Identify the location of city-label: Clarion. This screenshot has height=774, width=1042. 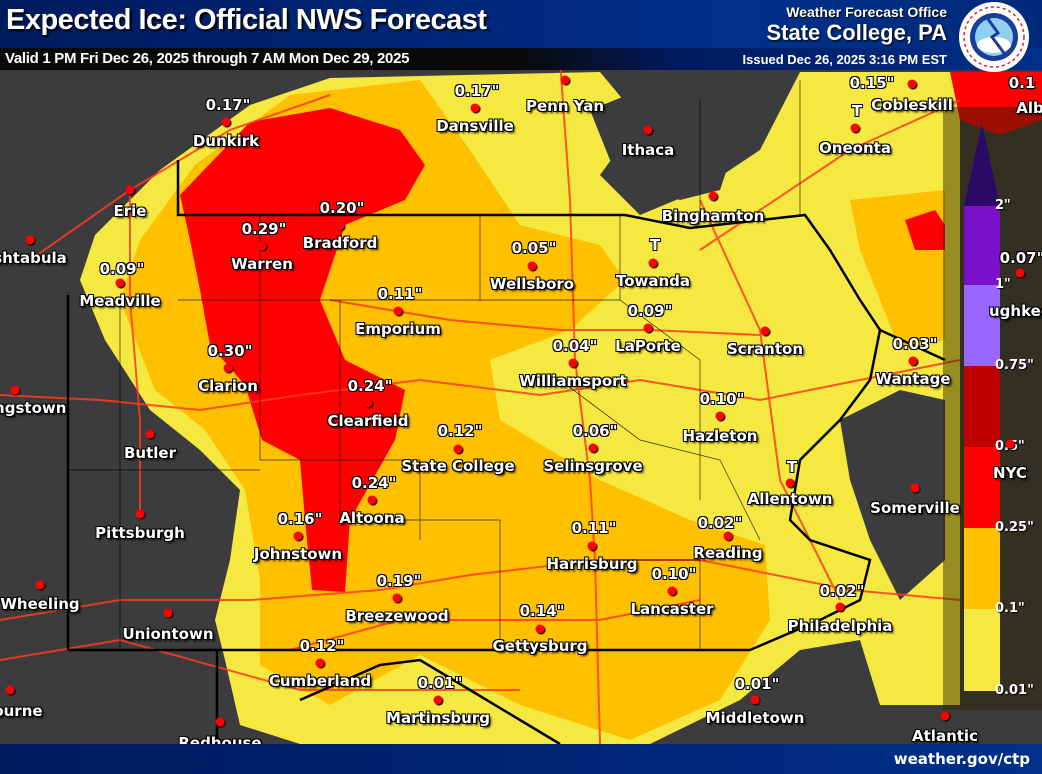
(228, 386).